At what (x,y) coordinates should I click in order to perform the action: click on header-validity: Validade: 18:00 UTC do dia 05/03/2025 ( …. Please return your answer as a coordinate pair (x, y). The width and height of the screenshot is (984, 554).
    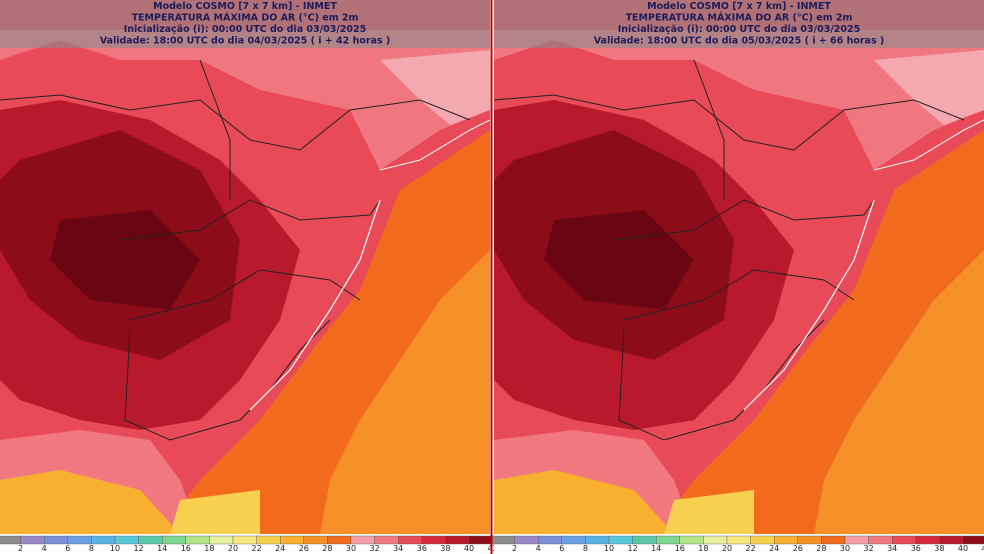
    Looking at the image, I should click on (739, 41).